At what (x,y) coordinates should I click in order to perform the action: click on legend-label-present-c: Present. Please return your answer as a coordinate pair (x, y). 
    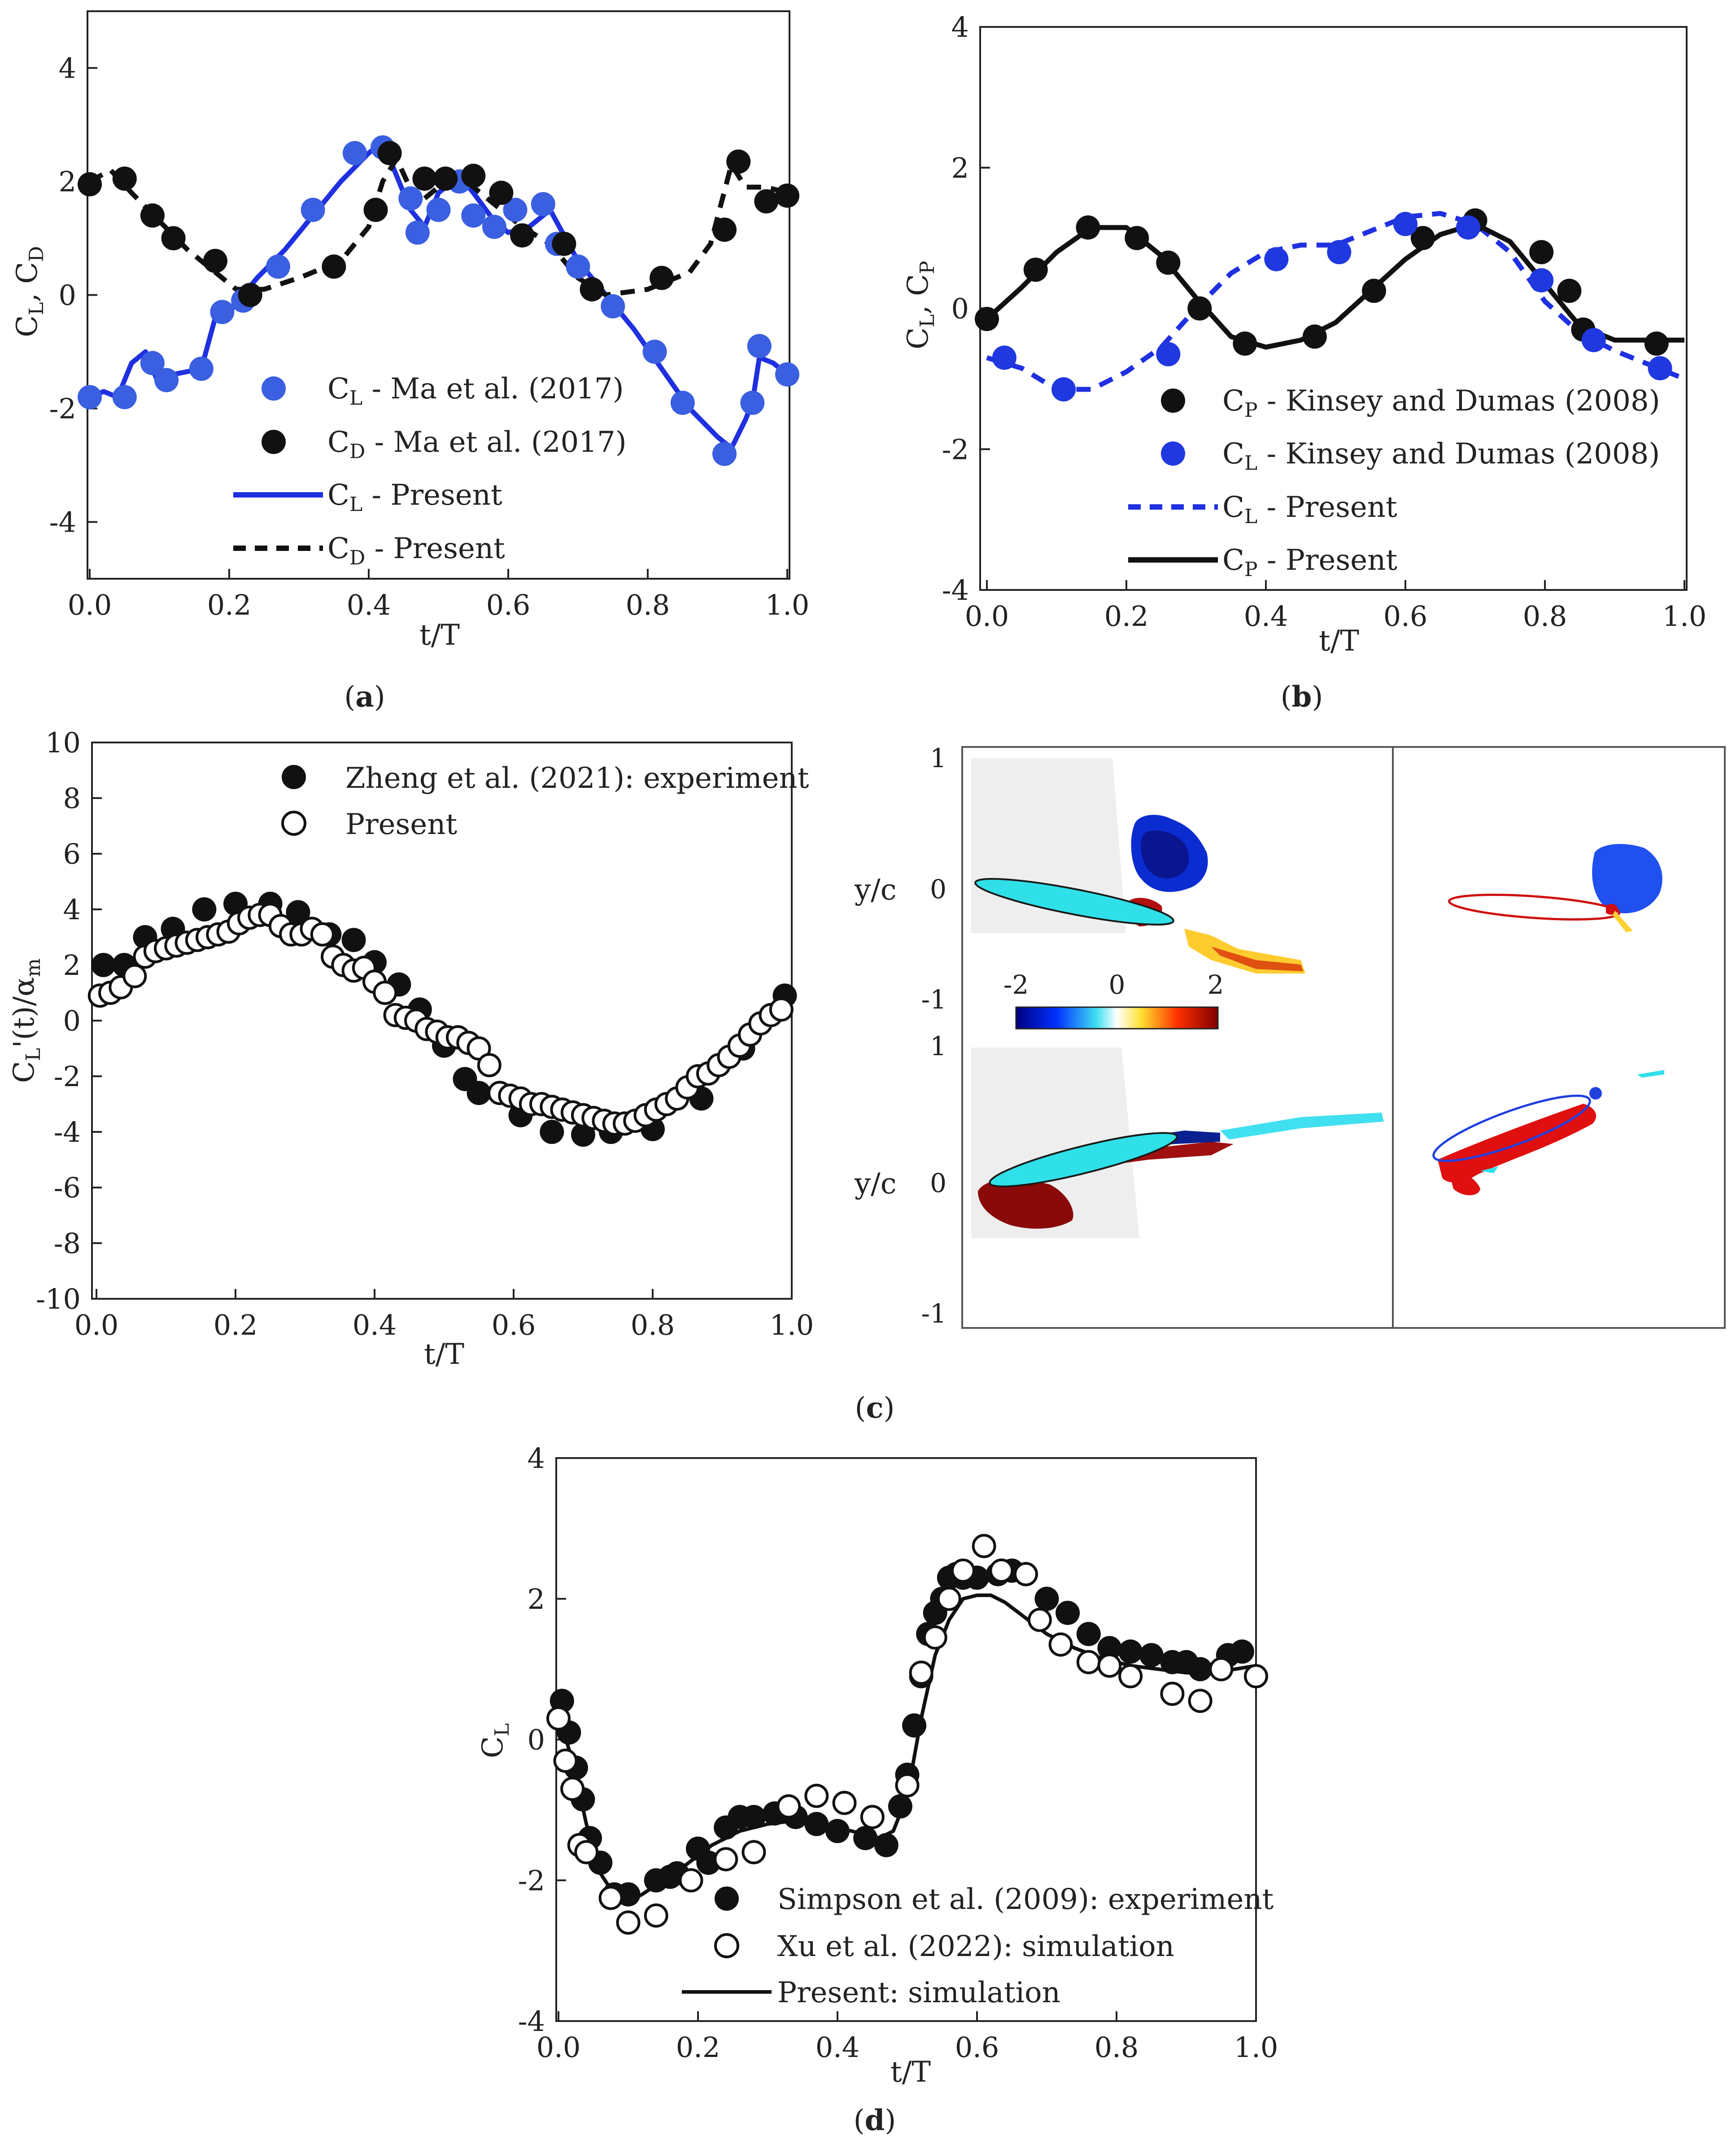
    Looking at the image, I should click on (401, 824).